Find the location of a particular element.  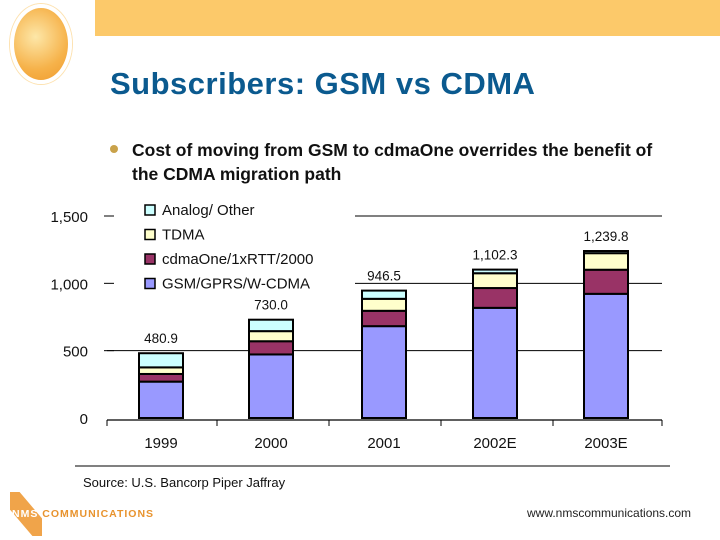

legend-label: cdmaOne/1xRTT/2000 is located at coordinates (237, 259).